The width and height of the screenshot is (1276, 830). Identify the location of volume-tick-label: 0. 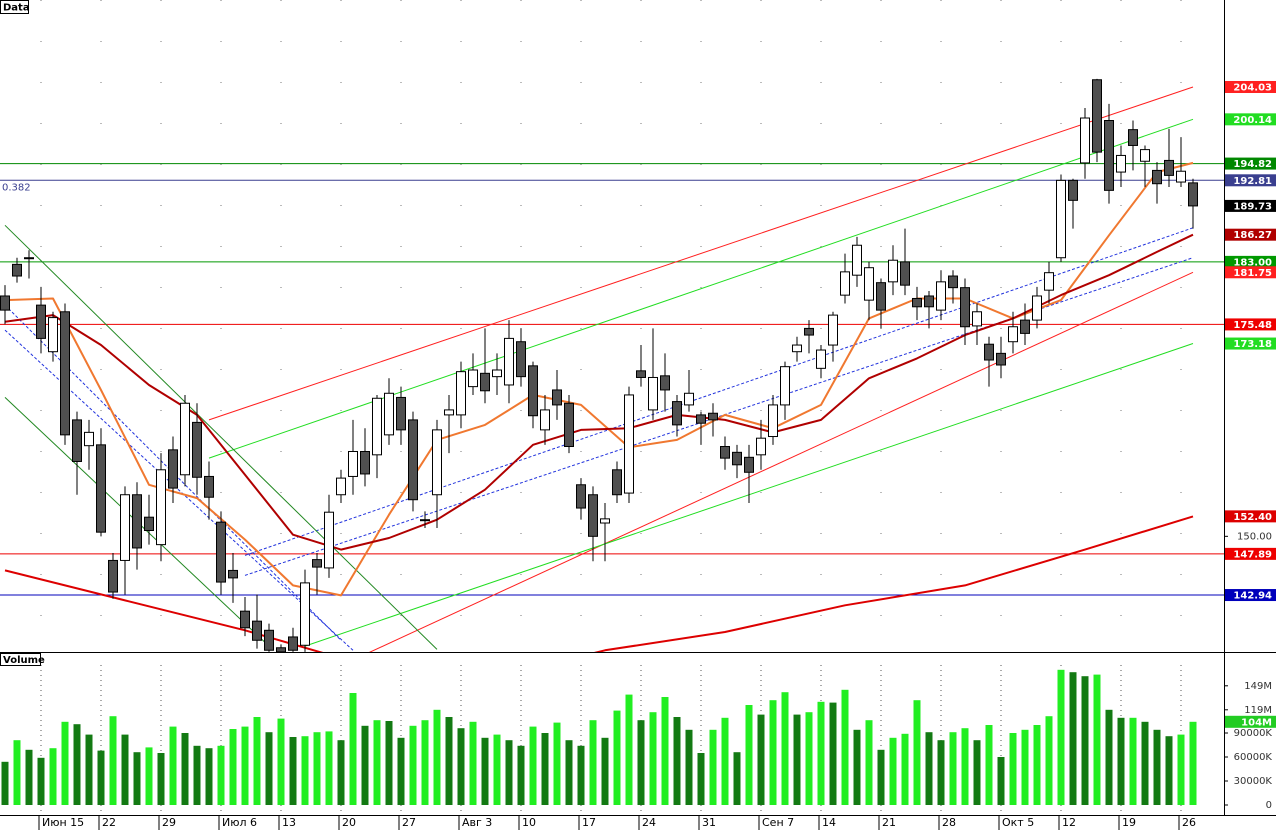
(1269, 805).